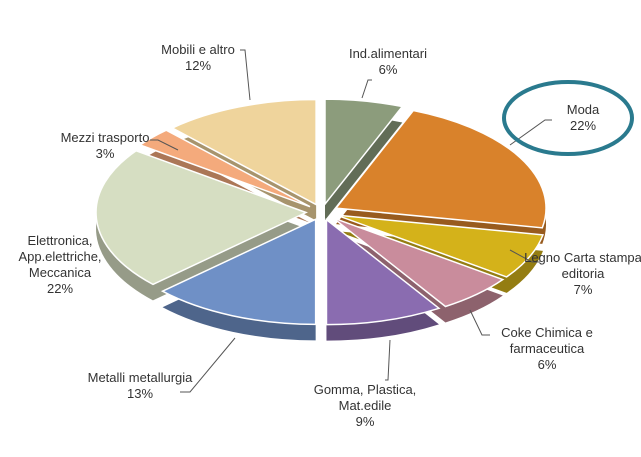 Image resolution: width=641 pixels, height=457 pixels. Describe the element at coordinates (365, 421) in the screenshot. I see `value-label: 9%` at that location.